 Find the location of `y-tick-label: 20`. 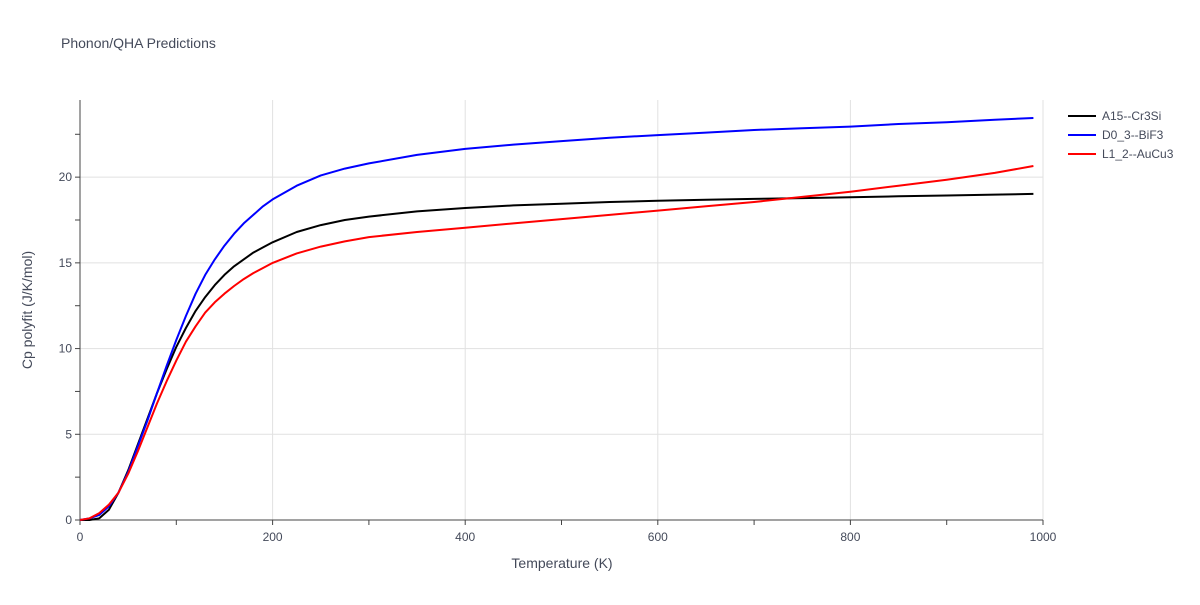

y-tick-label: 20 is located at coordinates (66, 177).